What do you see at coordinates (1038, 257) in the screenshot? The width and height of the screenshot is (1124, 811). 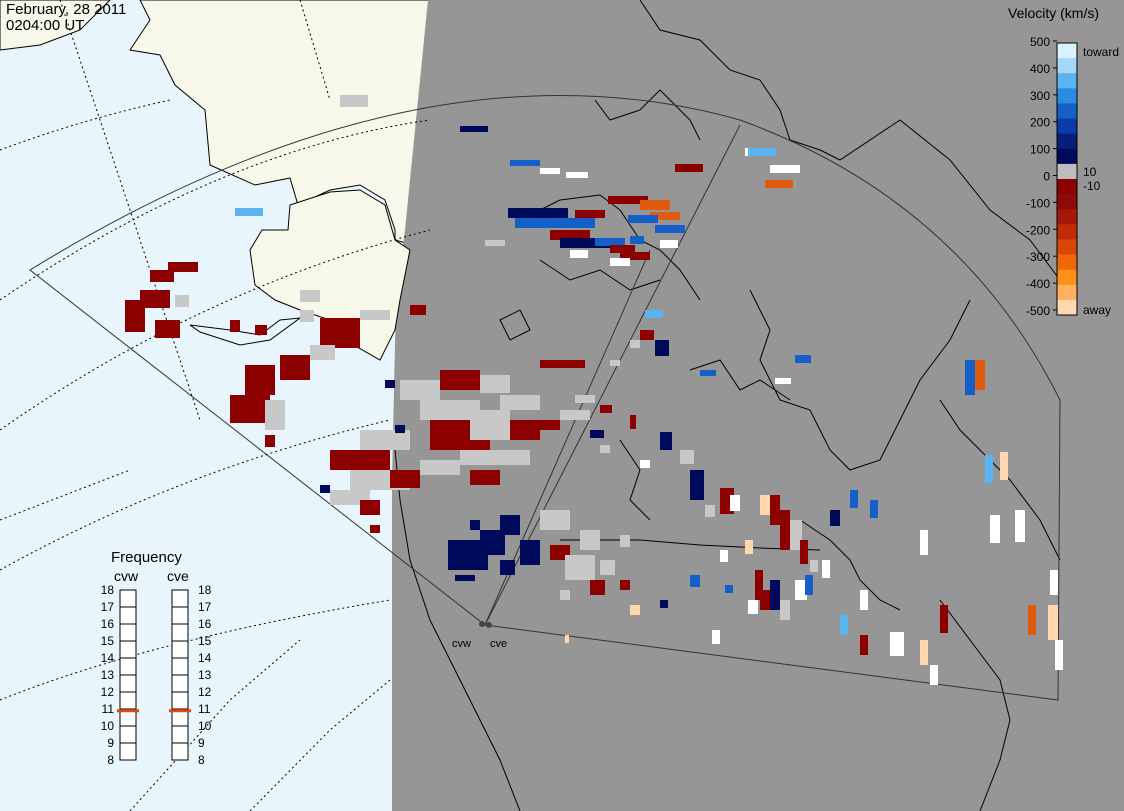 I see `velocity-tick-label: -300` at bounding box center [1038, 257].